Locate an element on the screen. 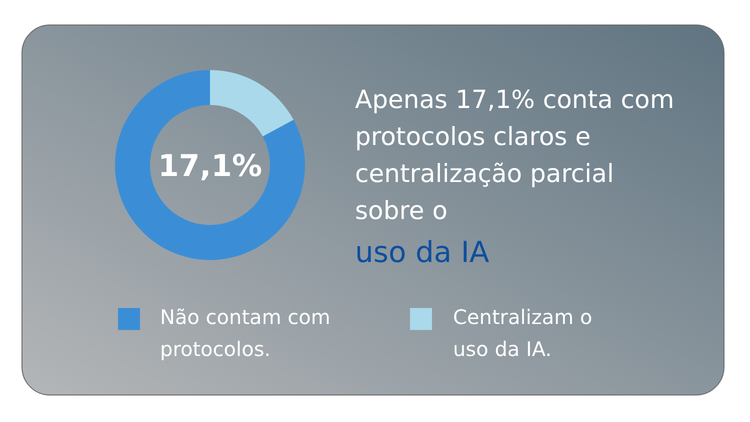  text: Apenas 17,1% conta com protocolos claros e centralização parcial sobre o is located at coordinates (514, 155).